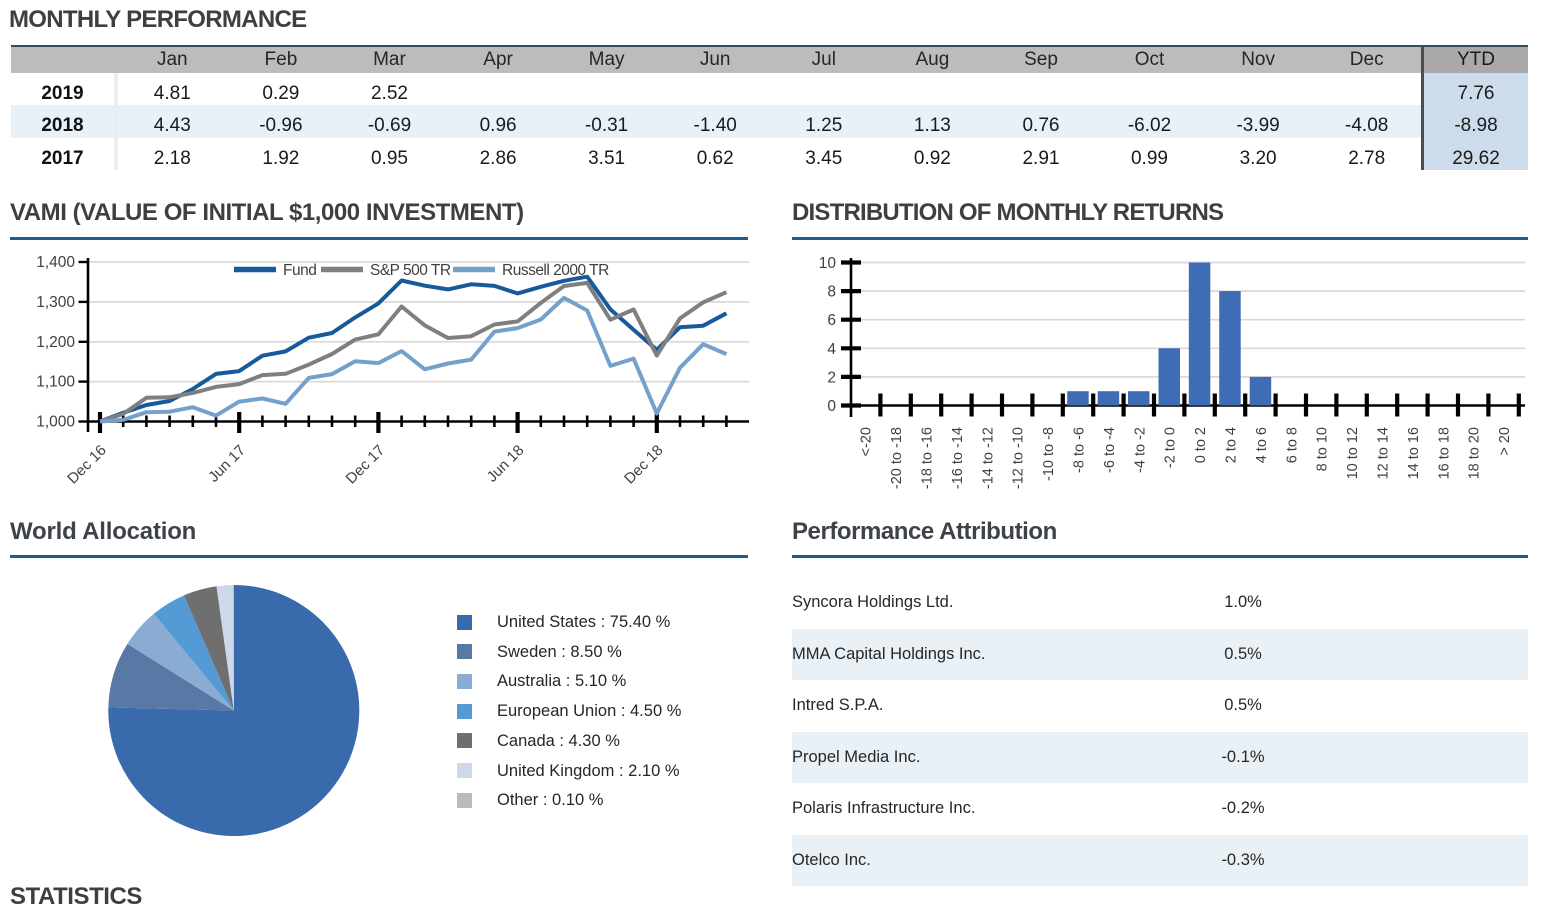 This screenshot has width=1541, height=911. What do you see at coordinates (897, 458) in the screenshot?
I see `svg-text: -20 to -18` at bounding box center [897, 458].